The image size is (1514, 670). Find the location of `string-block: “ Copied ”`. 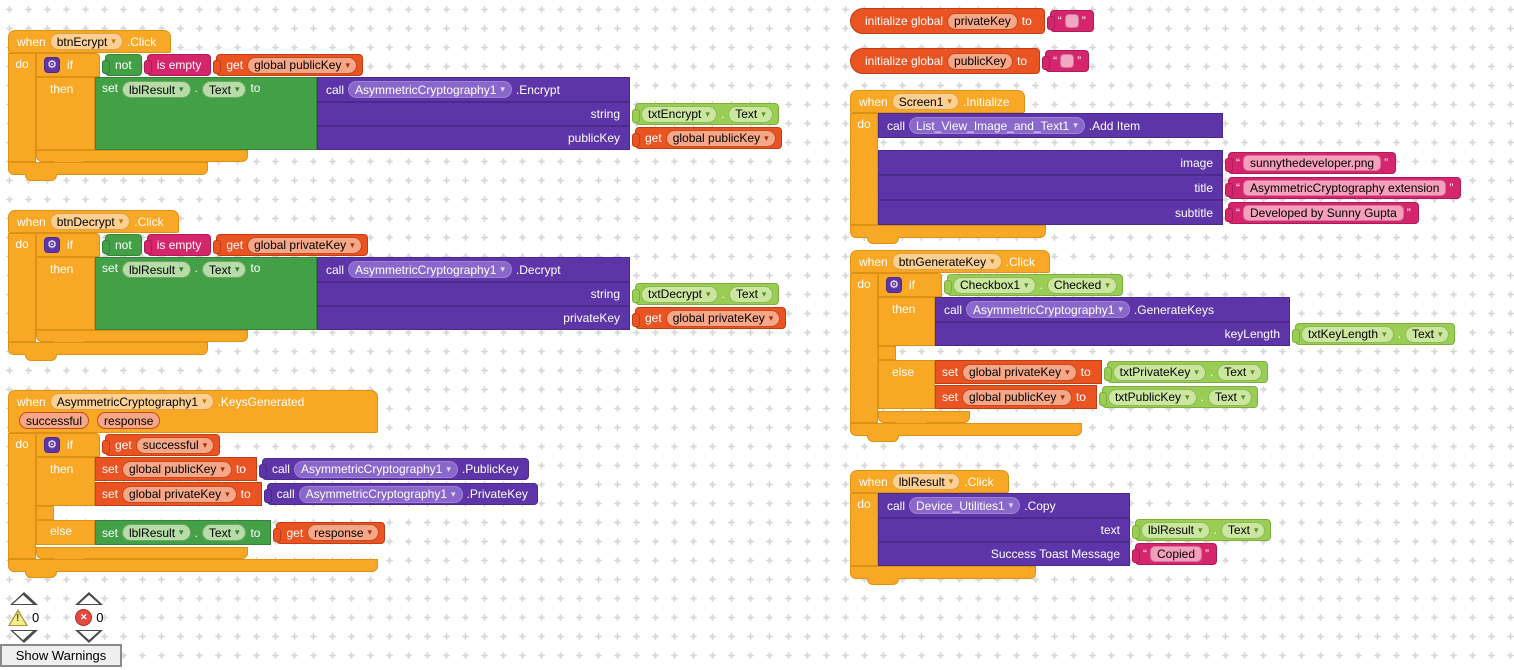

string-block: “ Copied ” is located at coordinates (1174, 554).